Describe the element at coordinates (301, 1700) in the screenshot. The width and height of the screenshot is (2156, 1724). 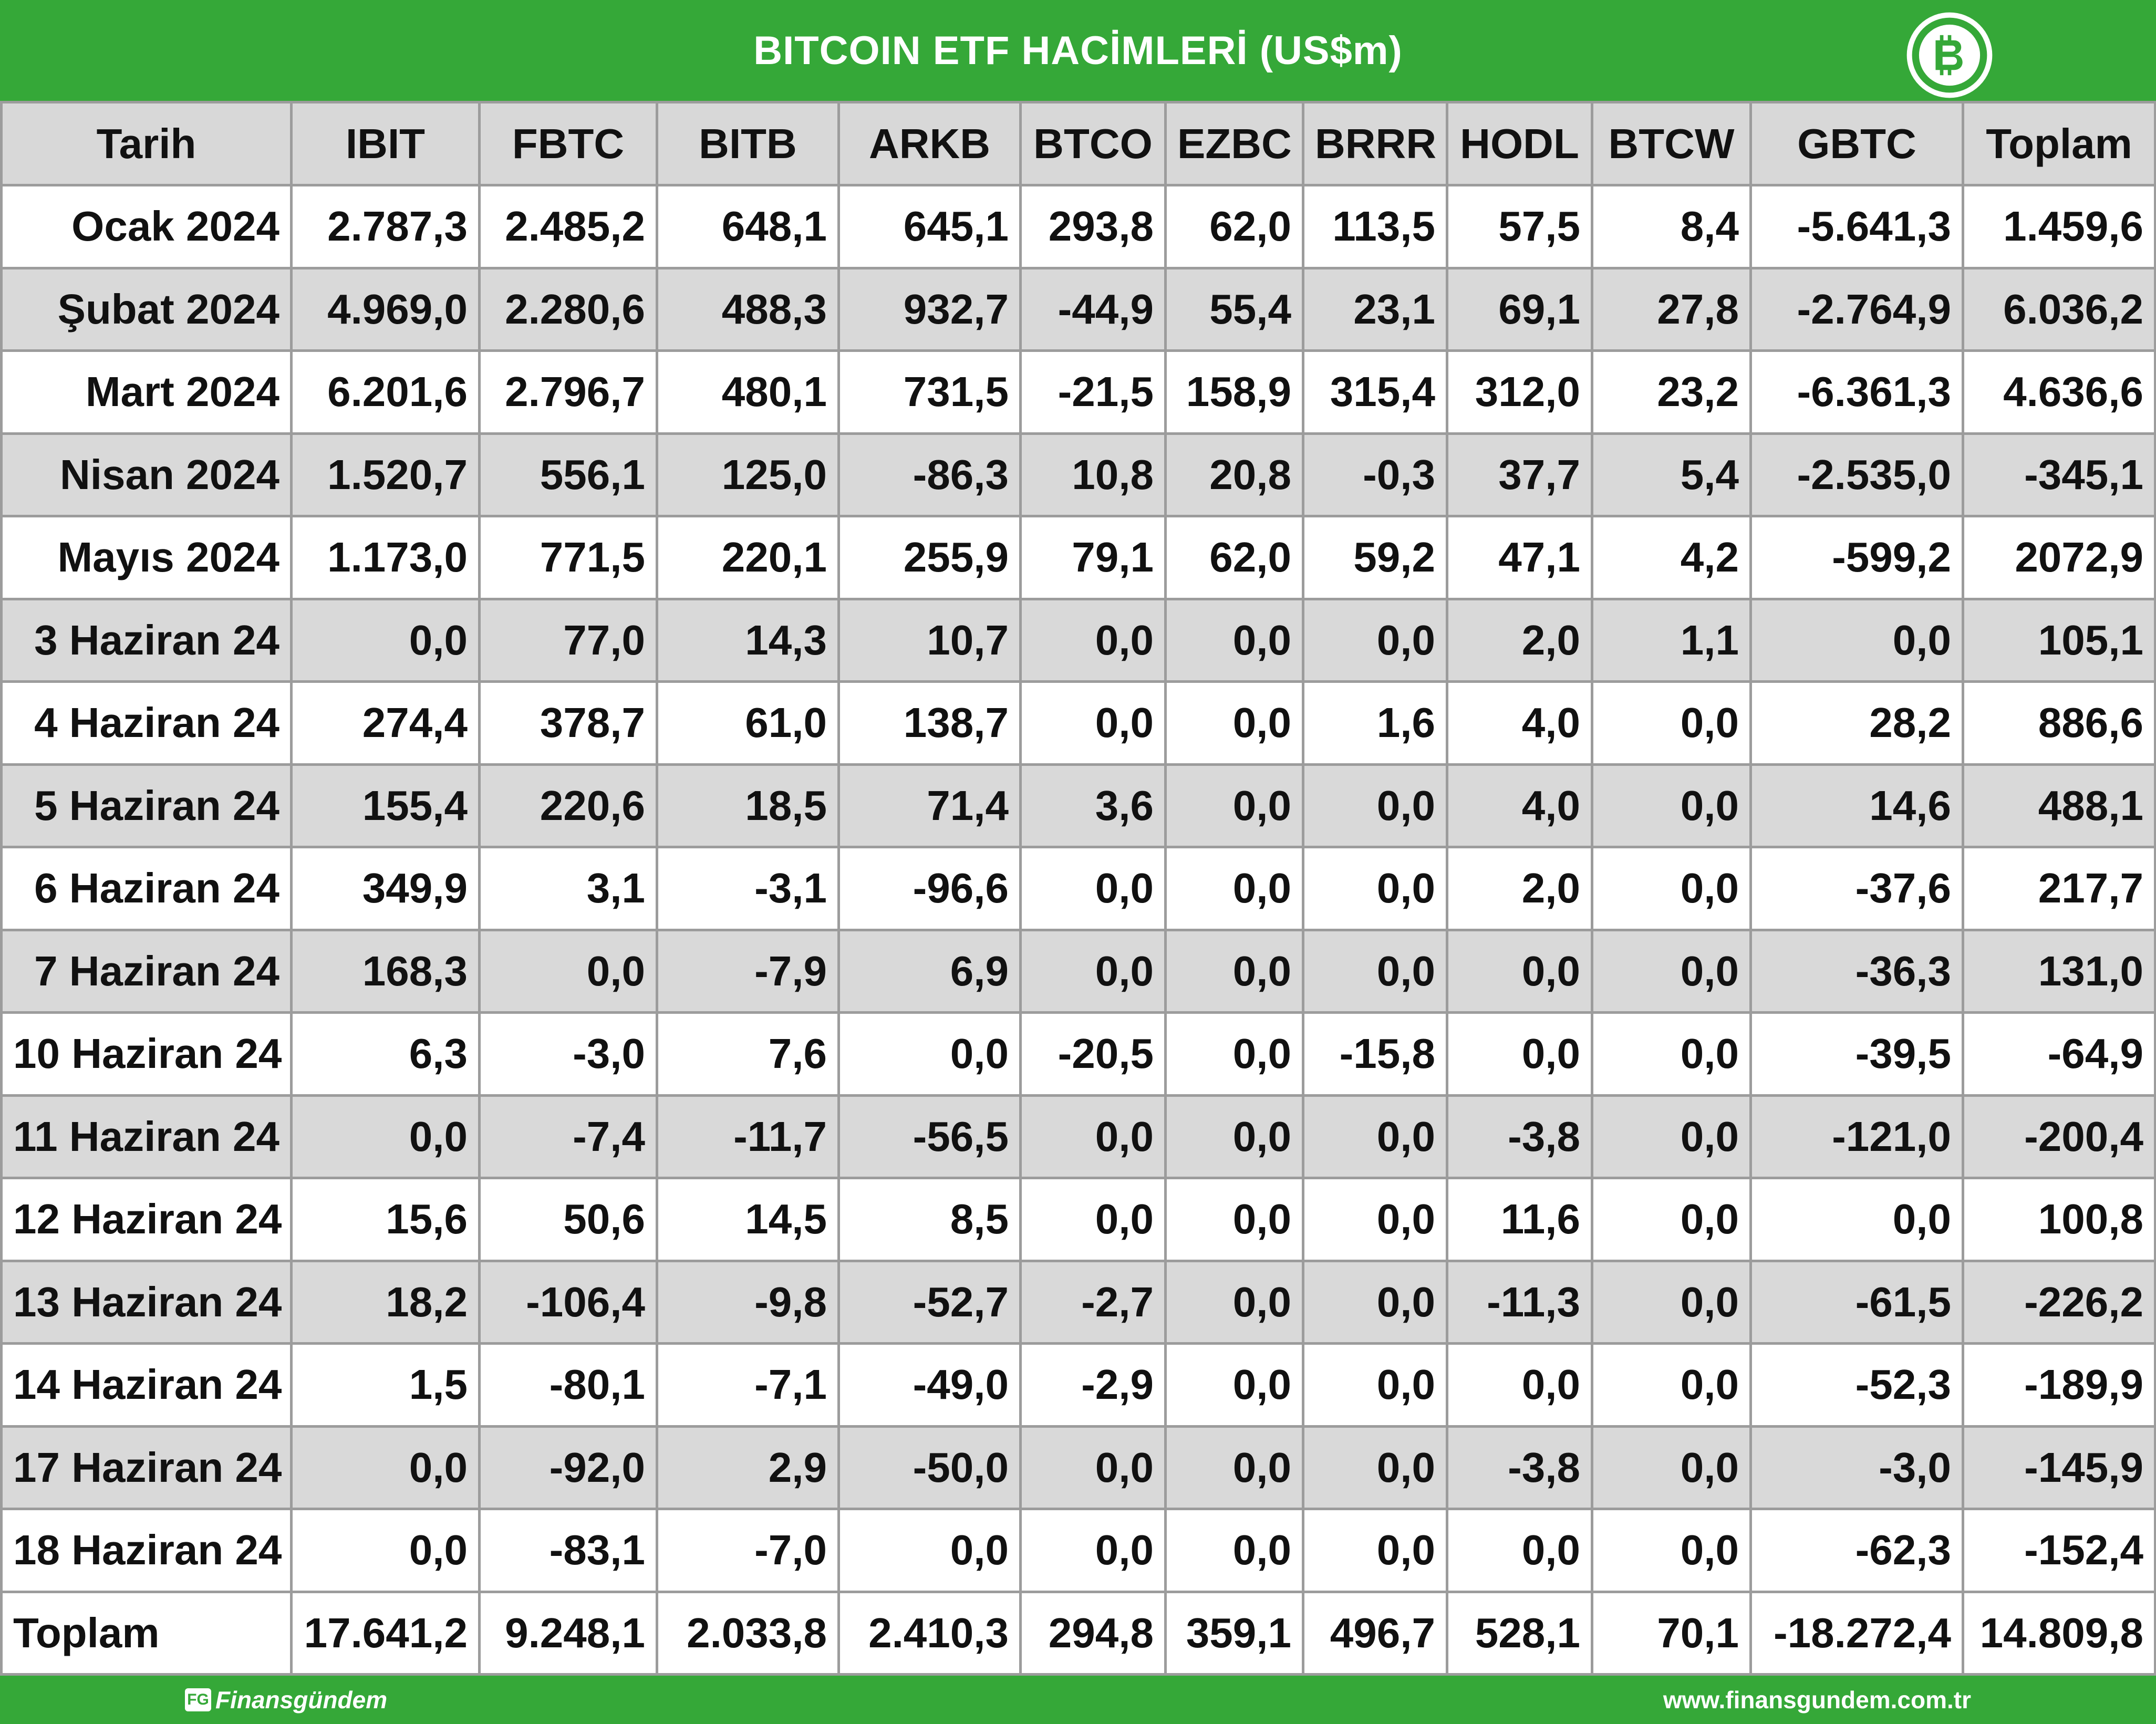
I see `brand-name: Finansgündem` at that location.